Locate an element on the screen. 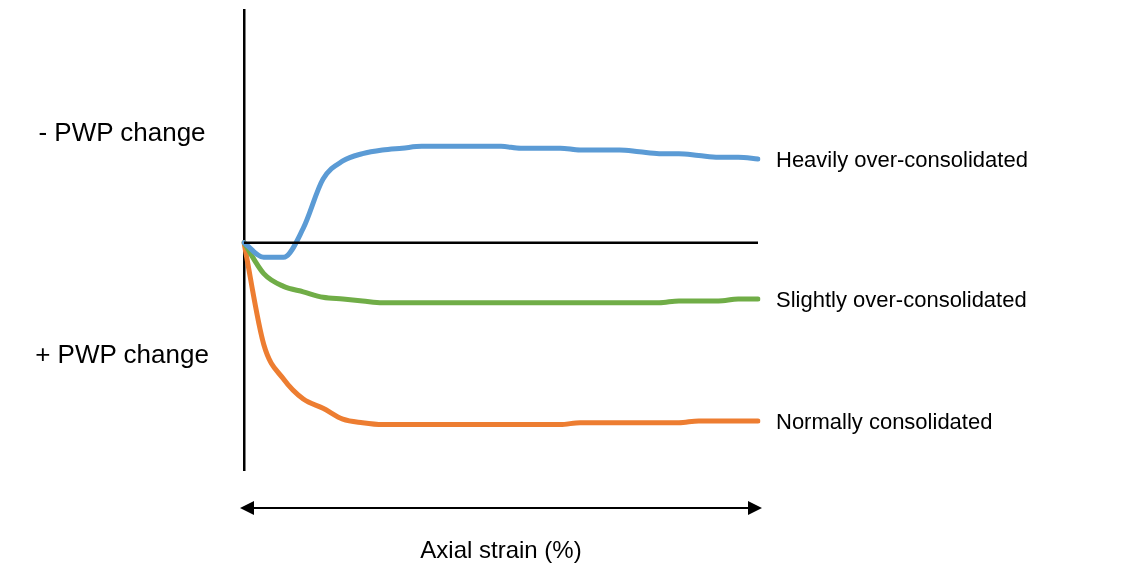  series-label: Slightly over-consolidated is located at coordinates (901, 300).